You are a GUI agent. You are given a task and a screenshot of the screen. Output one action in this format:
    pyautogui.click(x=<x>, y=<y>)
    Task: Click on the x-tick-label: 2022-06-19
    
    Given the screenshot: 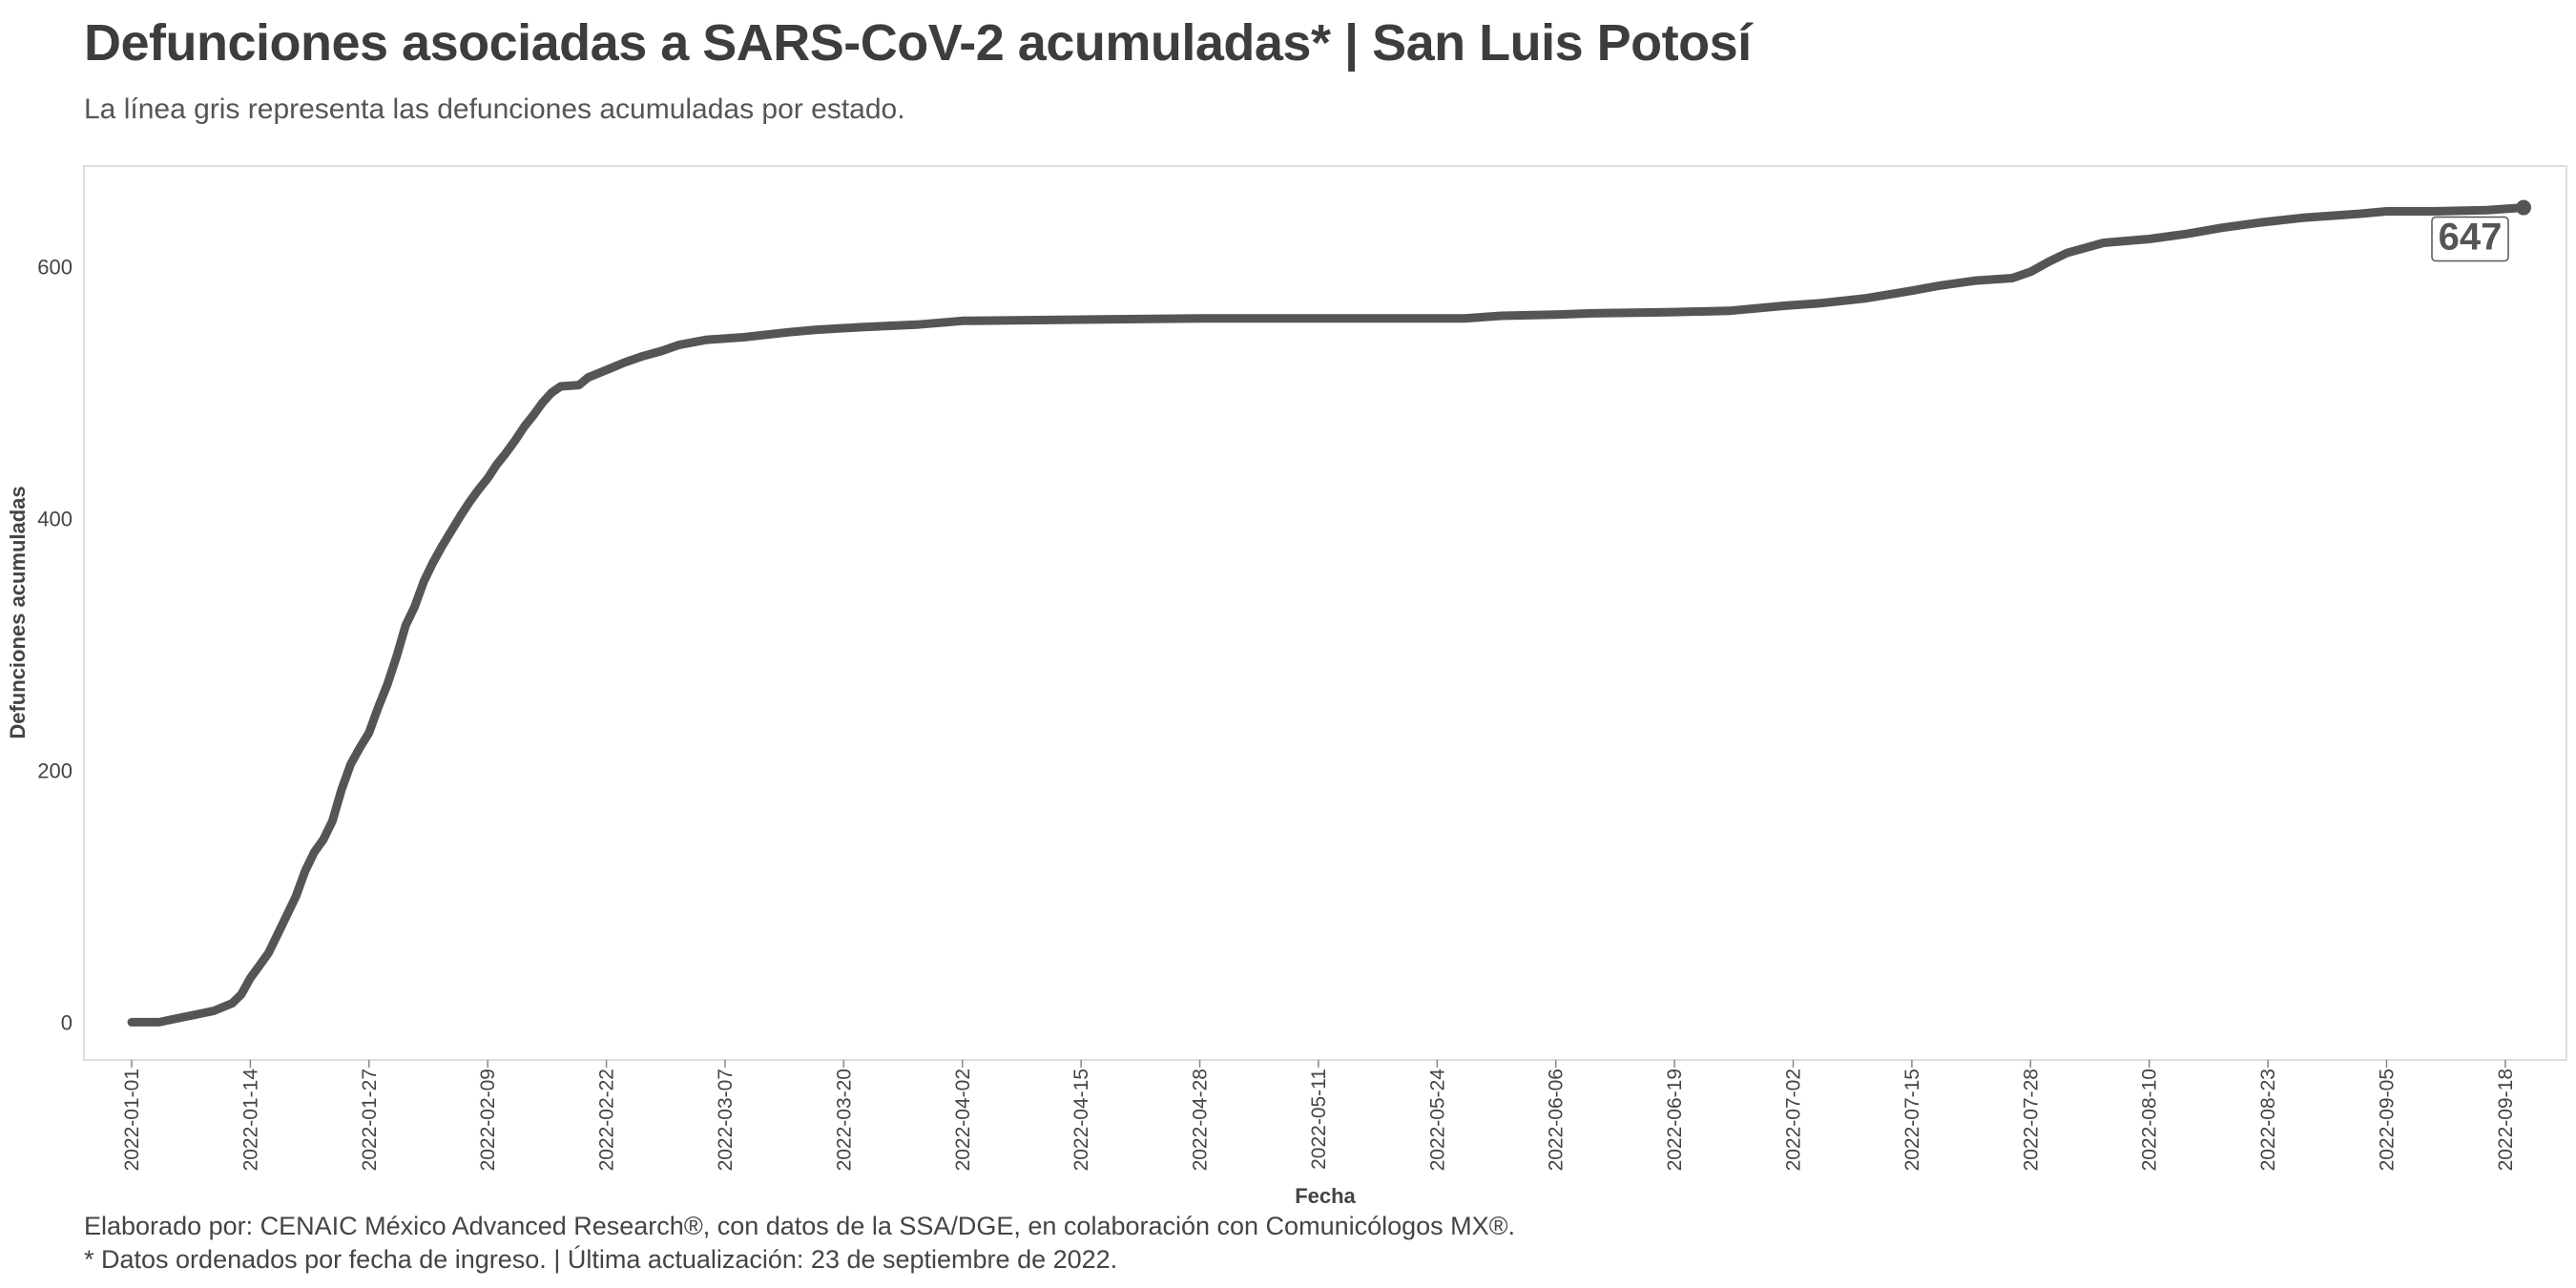 What is the action you would take?
    pyautogui.click(x=1675, y=1120)
    